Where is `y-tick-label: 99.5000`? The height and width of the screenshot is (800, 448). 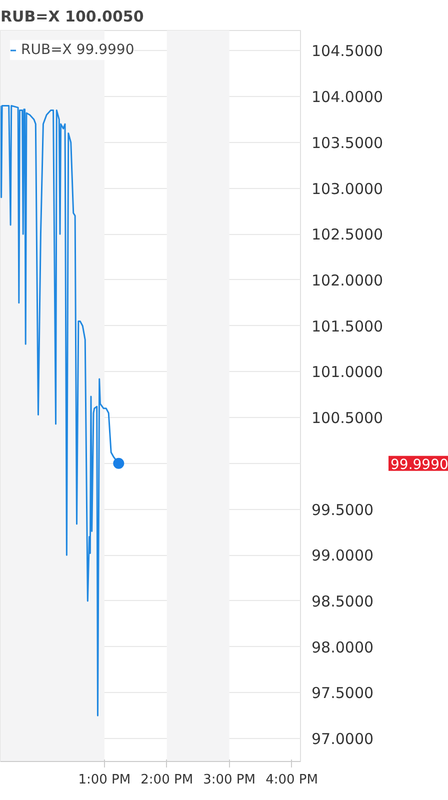 y-tick-label: 99.5000 is located at coordinates (343, 509).